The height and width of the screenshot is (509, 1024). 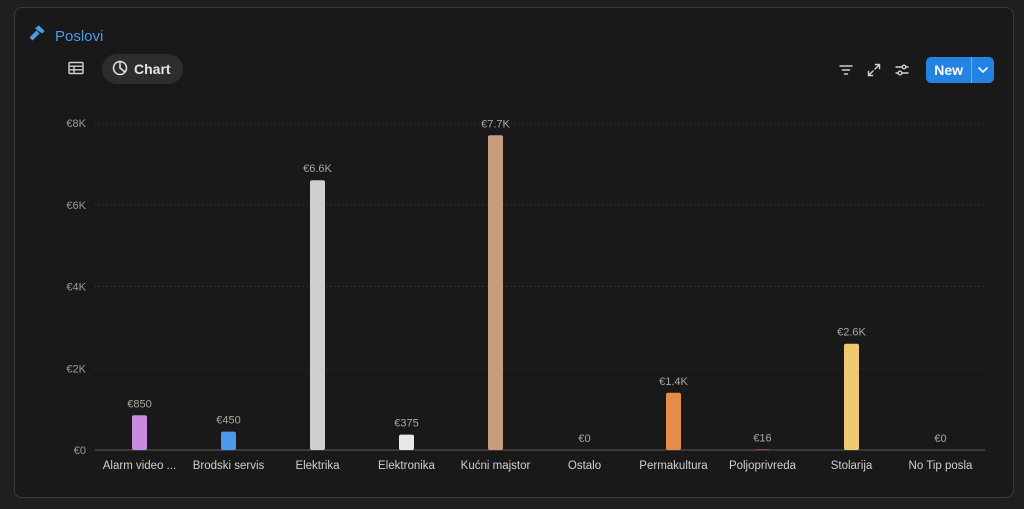 I want to click on settings-sliders-icon, so click(x=902, y=70).